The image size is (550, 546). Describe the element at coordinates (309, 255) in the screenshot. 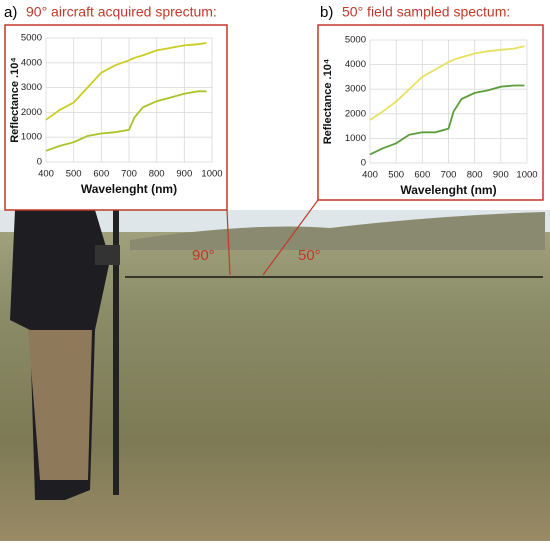

I see `angle-label: 50°` at that location.